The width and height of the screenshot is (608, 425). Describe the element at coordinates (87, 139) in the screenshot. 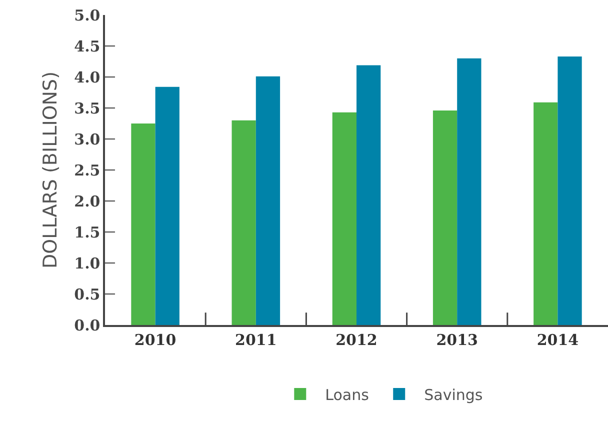

I see `y-tick-label: 3.0` at that location.